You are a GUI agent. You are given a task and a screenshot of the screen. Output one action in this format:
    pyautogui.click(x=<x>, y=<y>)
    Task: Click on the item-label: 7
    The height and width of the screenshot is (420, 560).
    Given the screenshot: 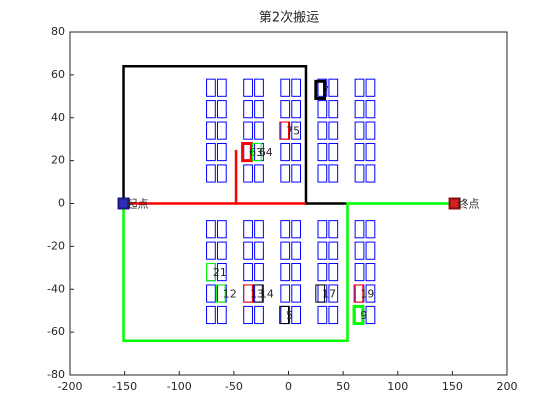 What is the action you would take?
    pyautogui.click(x=325, y=90)
    